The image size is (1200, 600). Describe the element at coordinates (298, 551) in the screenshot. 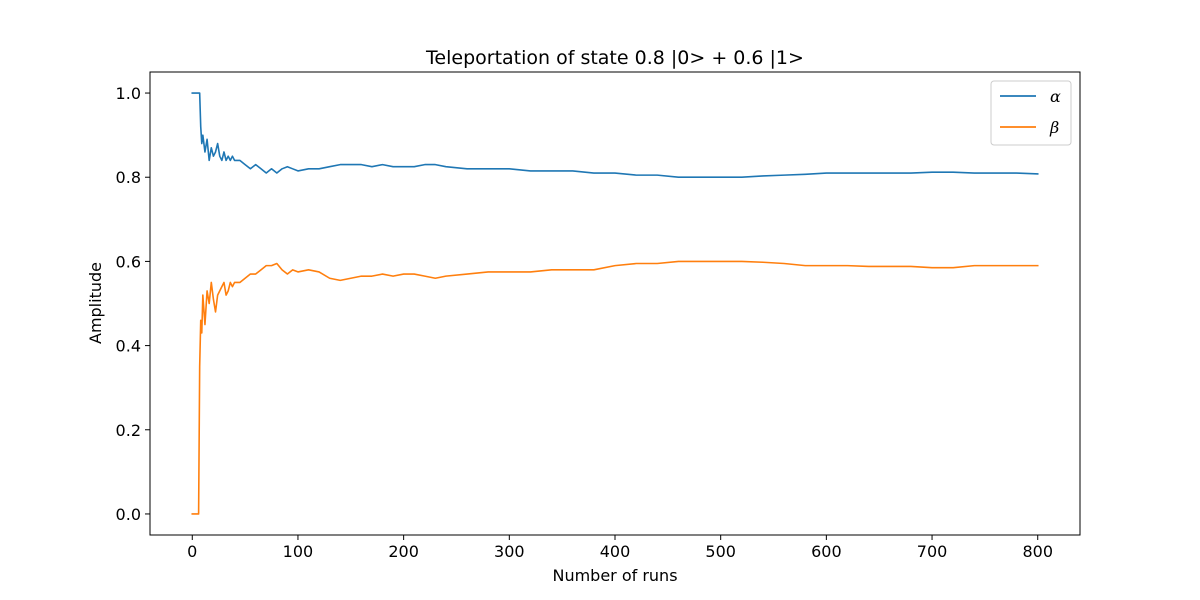

I see `x-tick-label: 100` at that location.